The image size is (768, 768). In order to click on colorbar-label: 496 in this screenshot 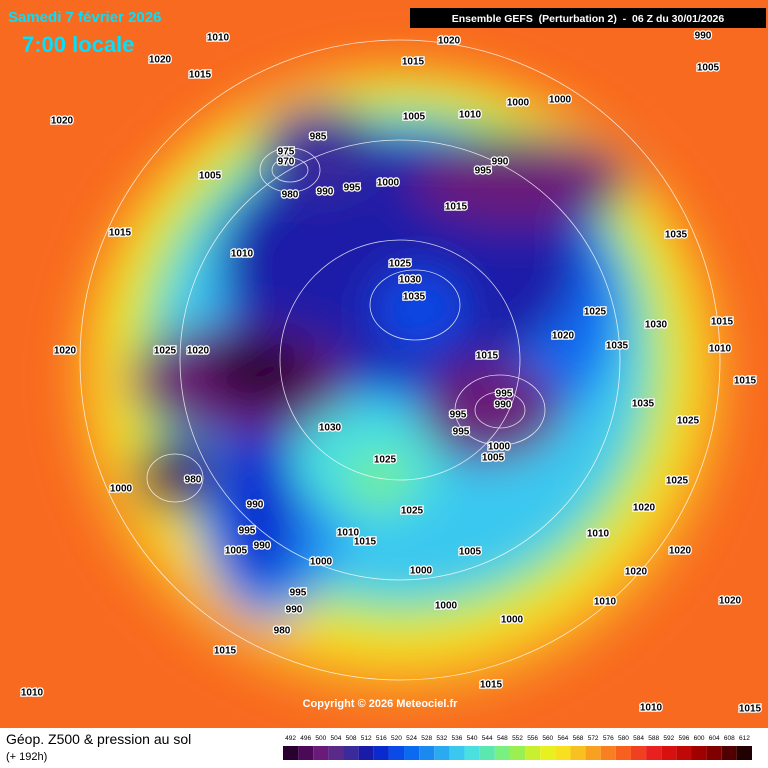, I will do `click(305, 738)`.